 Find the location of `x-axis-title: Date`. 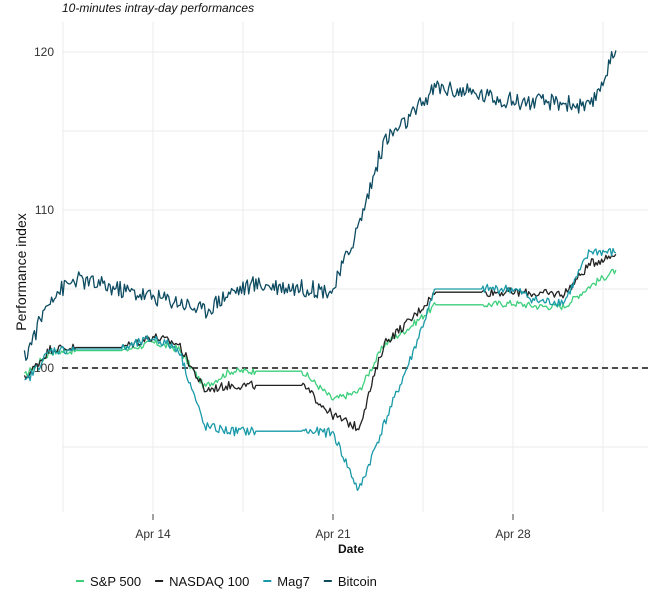

x-axis-title: Date is located at coordinates (351, 549).